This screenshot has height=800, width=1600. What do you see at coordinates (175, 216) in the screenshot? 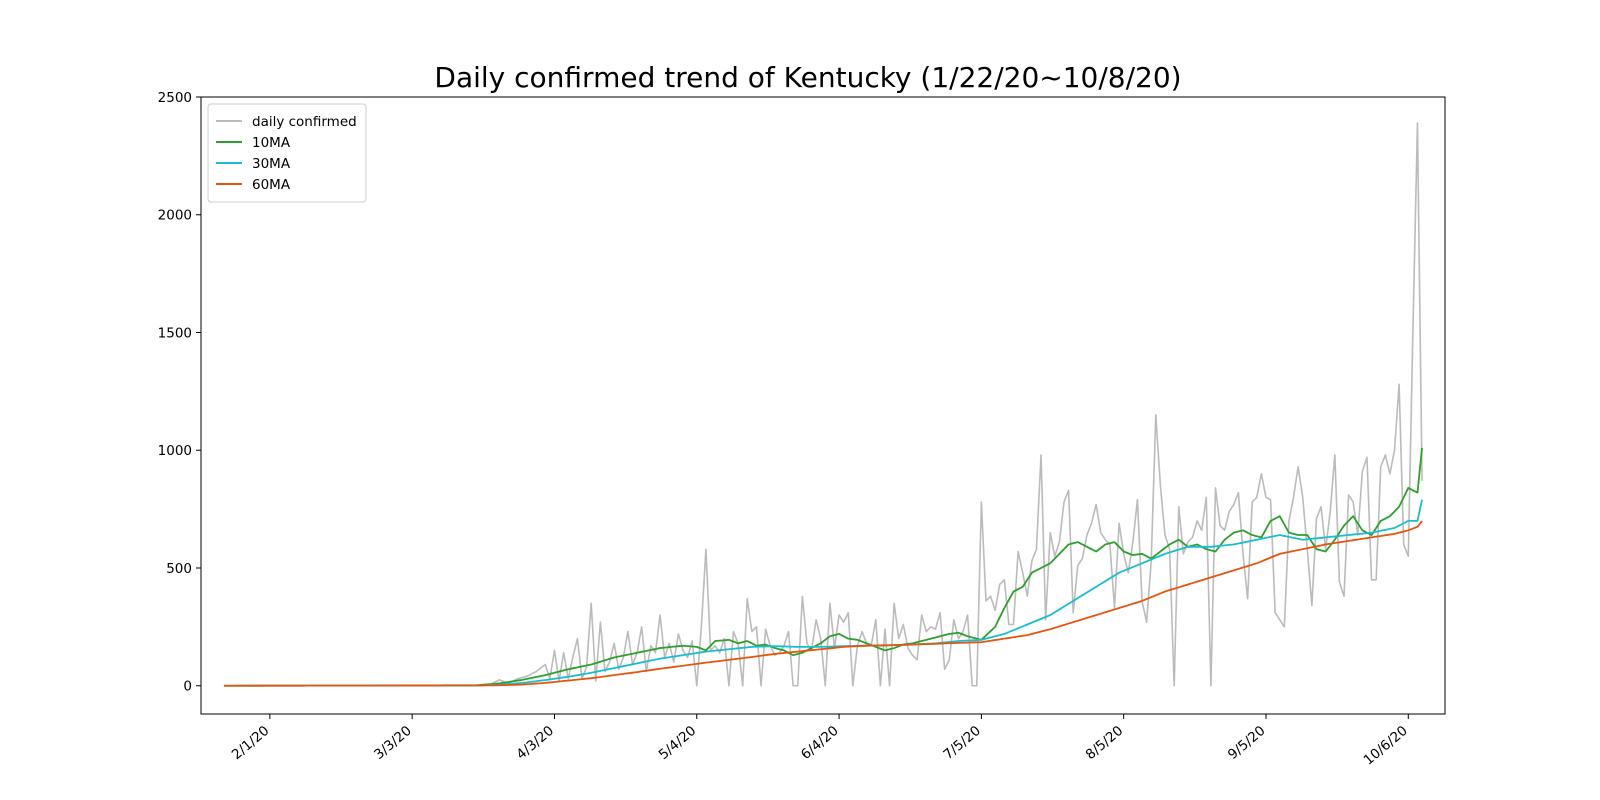
I see `y-tick-label: 2000` at bounding box center [175, 216].